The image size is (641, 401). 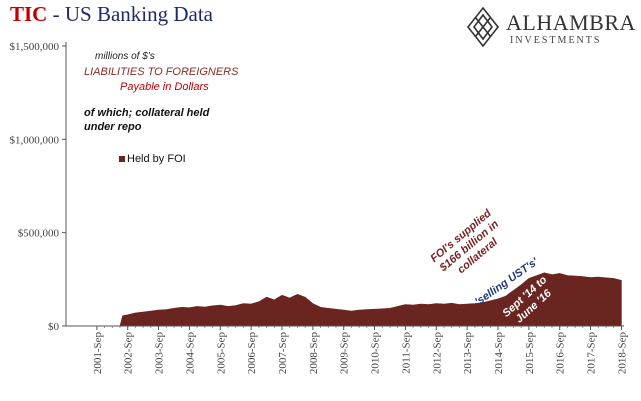 What do you see at coordinates (561, 353) in the screenshot?
I see `x-tick-label: 2016-Sep` at bounding box center [561, 353].